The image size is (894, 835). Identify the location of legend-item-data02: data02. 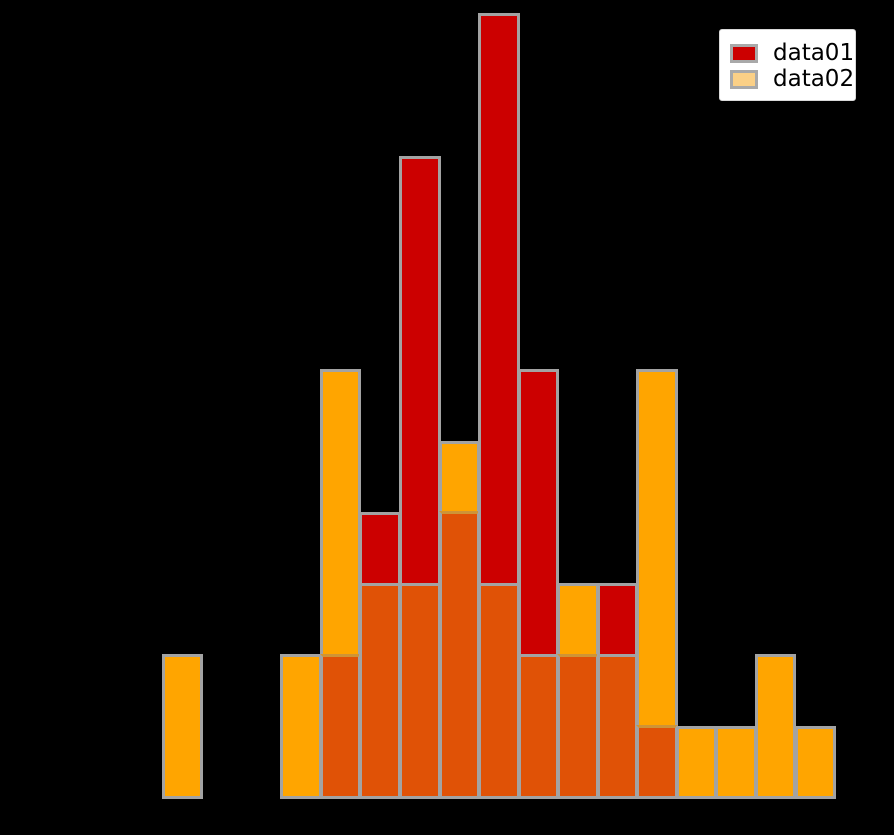
(792, 79).